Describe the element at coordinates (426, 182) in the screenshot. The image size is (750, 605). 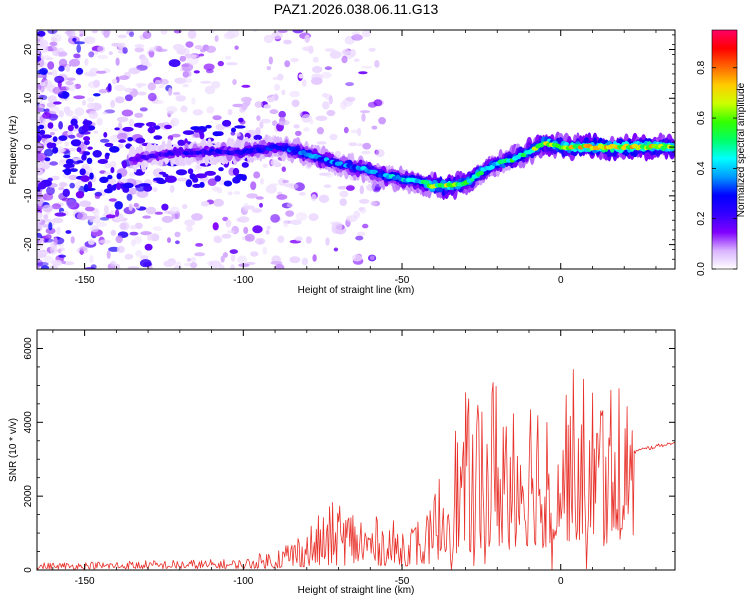
I see `ridge-cell` at that location.